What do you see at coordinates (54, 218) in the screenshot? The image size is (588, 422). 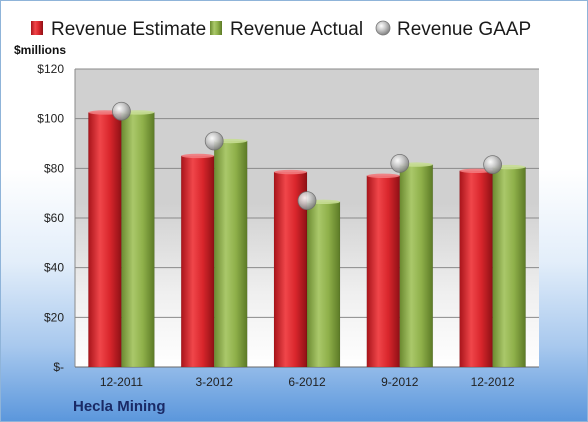 I see `y-tick-label: $60` at bounding box center [54, 218].